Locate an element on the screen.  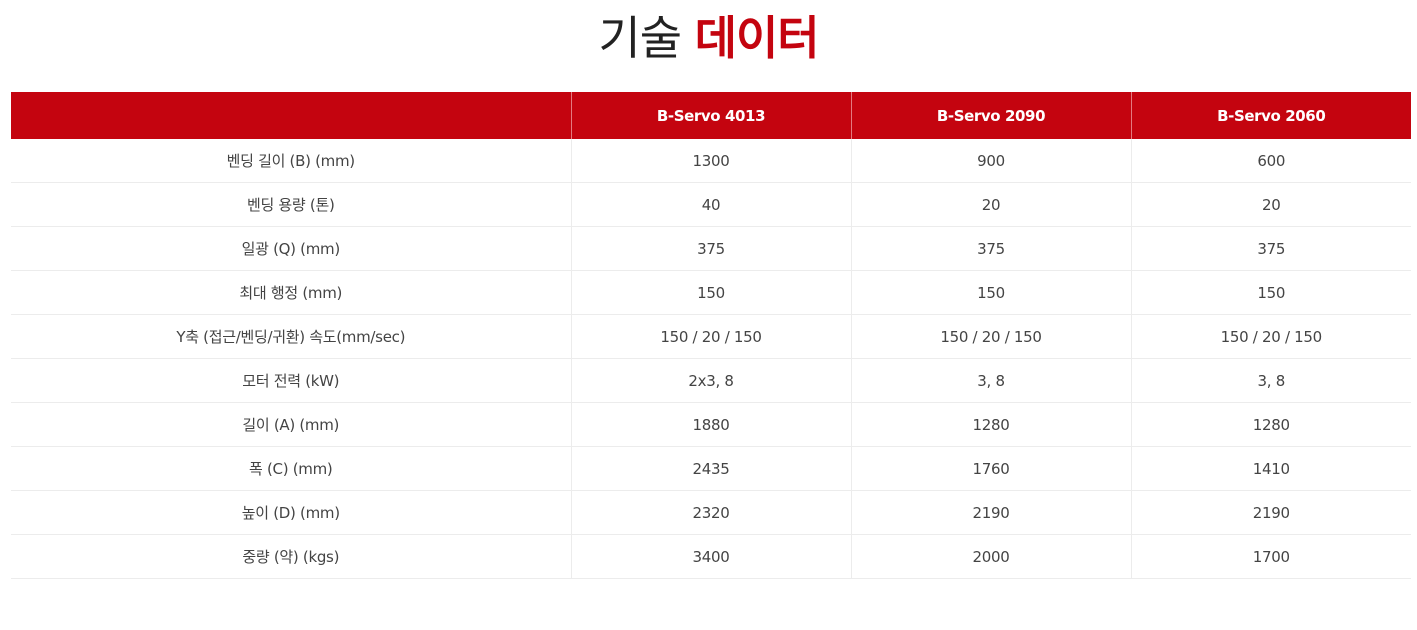
table-row: 벤딩 길이 (B) (mm) 1300 900 600 is located at coordinates (711, 161).